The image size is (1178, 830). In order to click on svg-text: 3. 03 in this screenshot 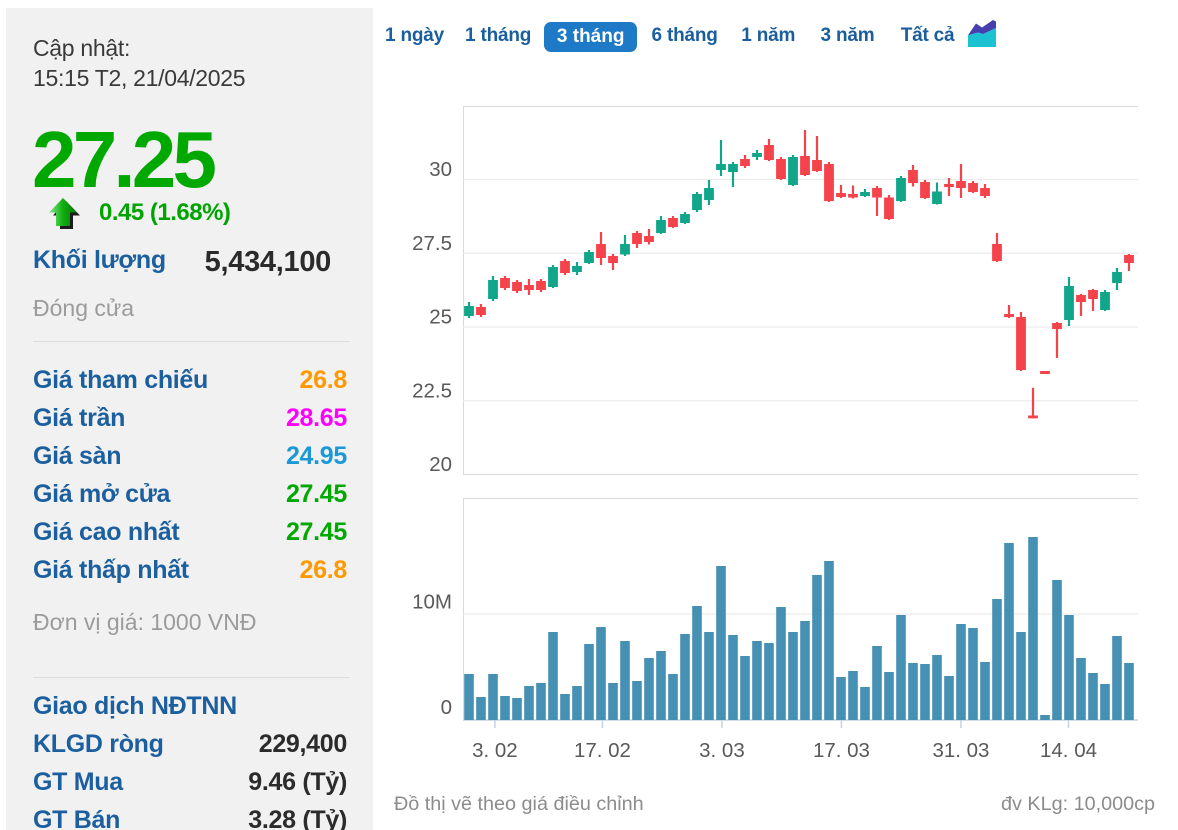, I will do `click(722, 750)`.